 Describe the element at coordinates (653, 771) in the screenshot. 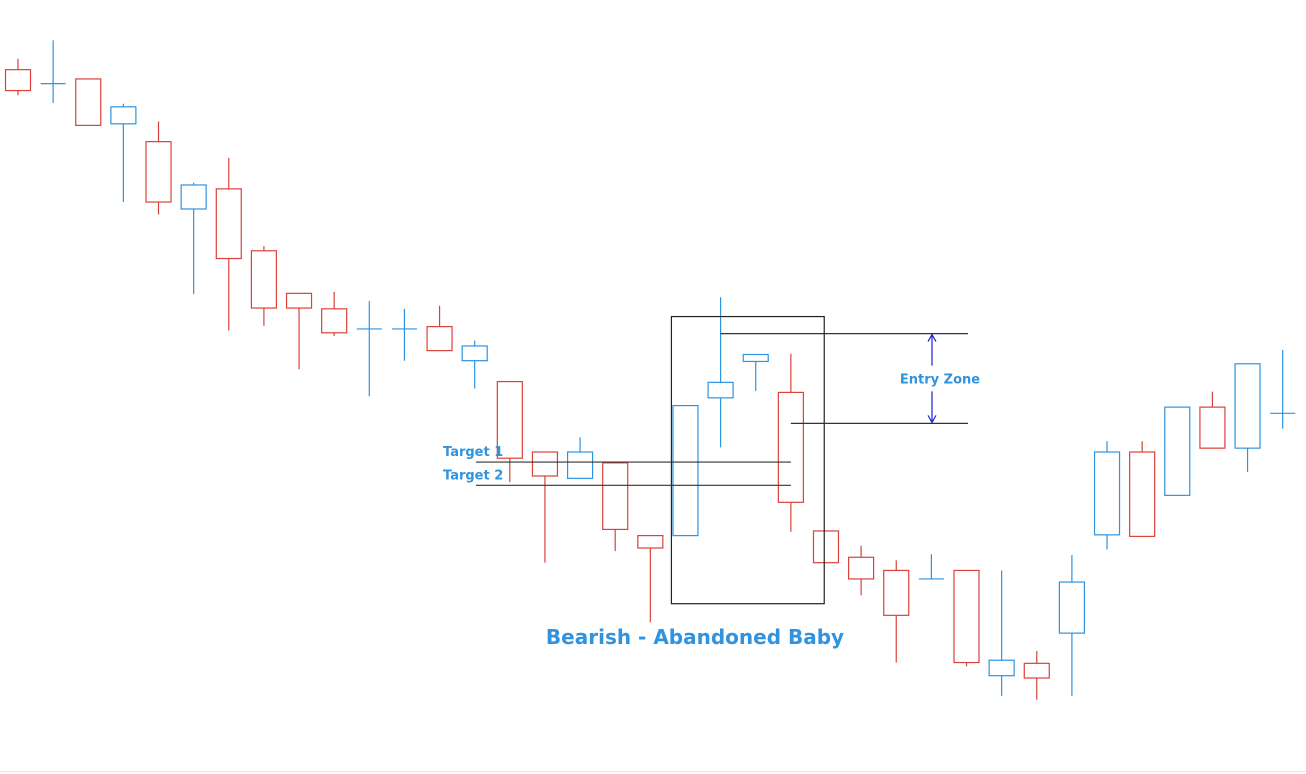

I see `bottom-divider` at that location.